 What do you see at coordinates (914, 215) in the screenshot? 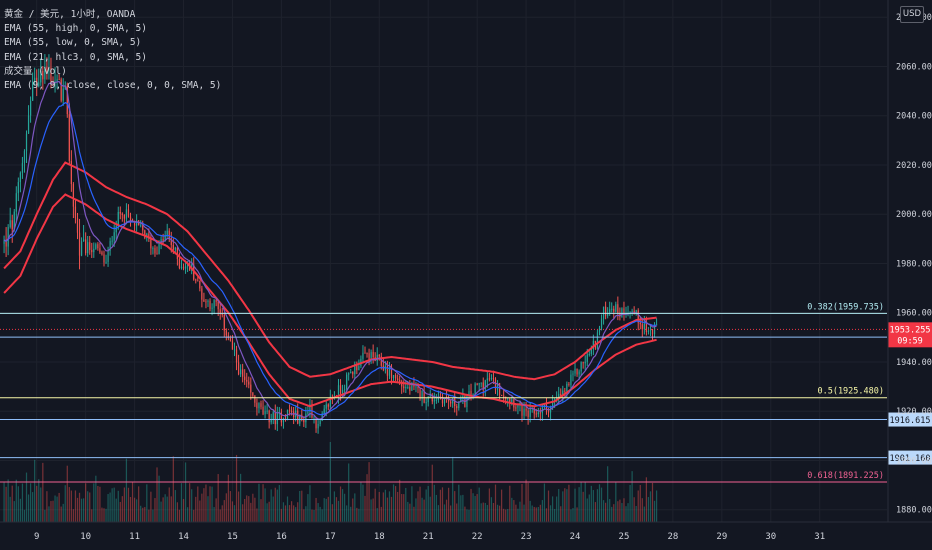
I see `y-tick-label: 2000.000` at bounding box center [914, 215].